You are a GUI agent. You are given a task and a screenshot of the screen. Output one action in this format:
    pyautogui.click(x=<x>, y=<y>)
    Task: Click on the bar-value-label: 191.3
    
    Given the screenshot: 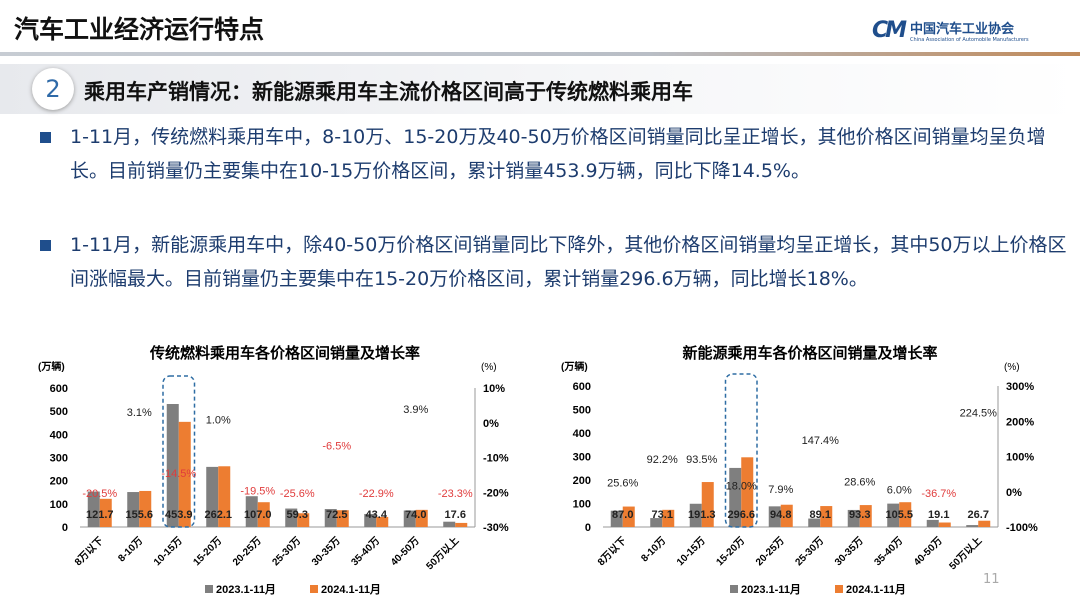 What is the action you would take?
    pyautogui.click(x=702, y=515)
    